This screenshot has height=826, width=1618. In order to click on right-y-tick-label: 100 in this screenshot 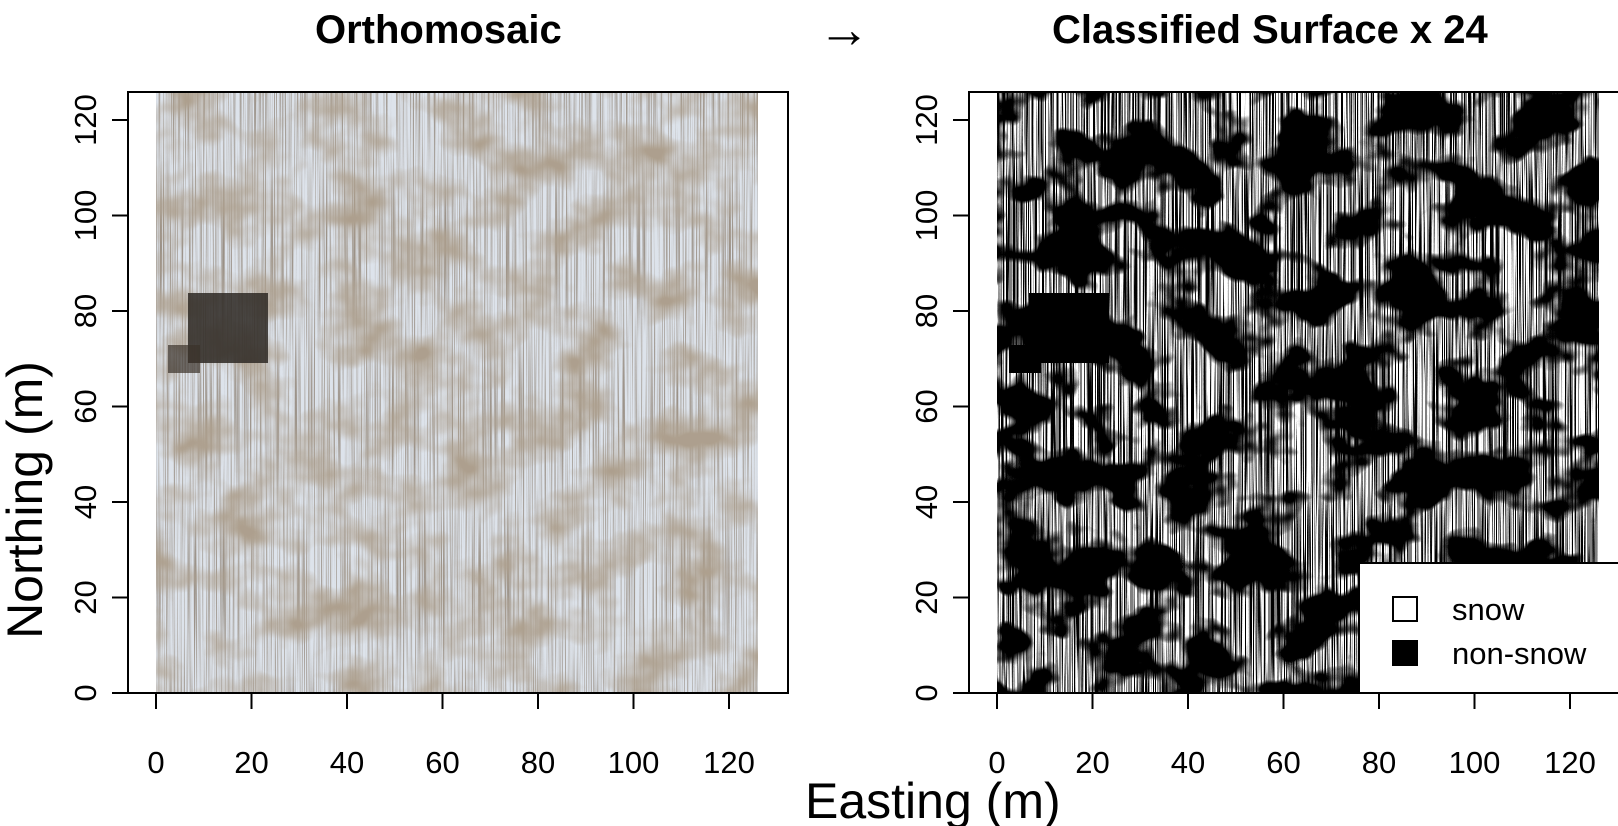, I will do `click(926, 216)`.